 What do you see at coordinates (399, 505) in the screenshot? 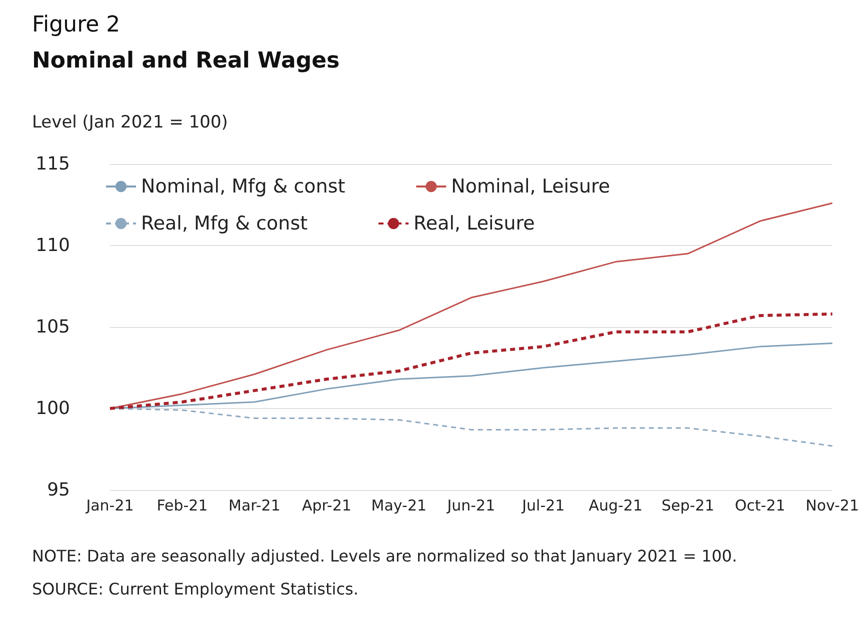
I see `x-tick-label: May-21` at bounding box center [399, 505].